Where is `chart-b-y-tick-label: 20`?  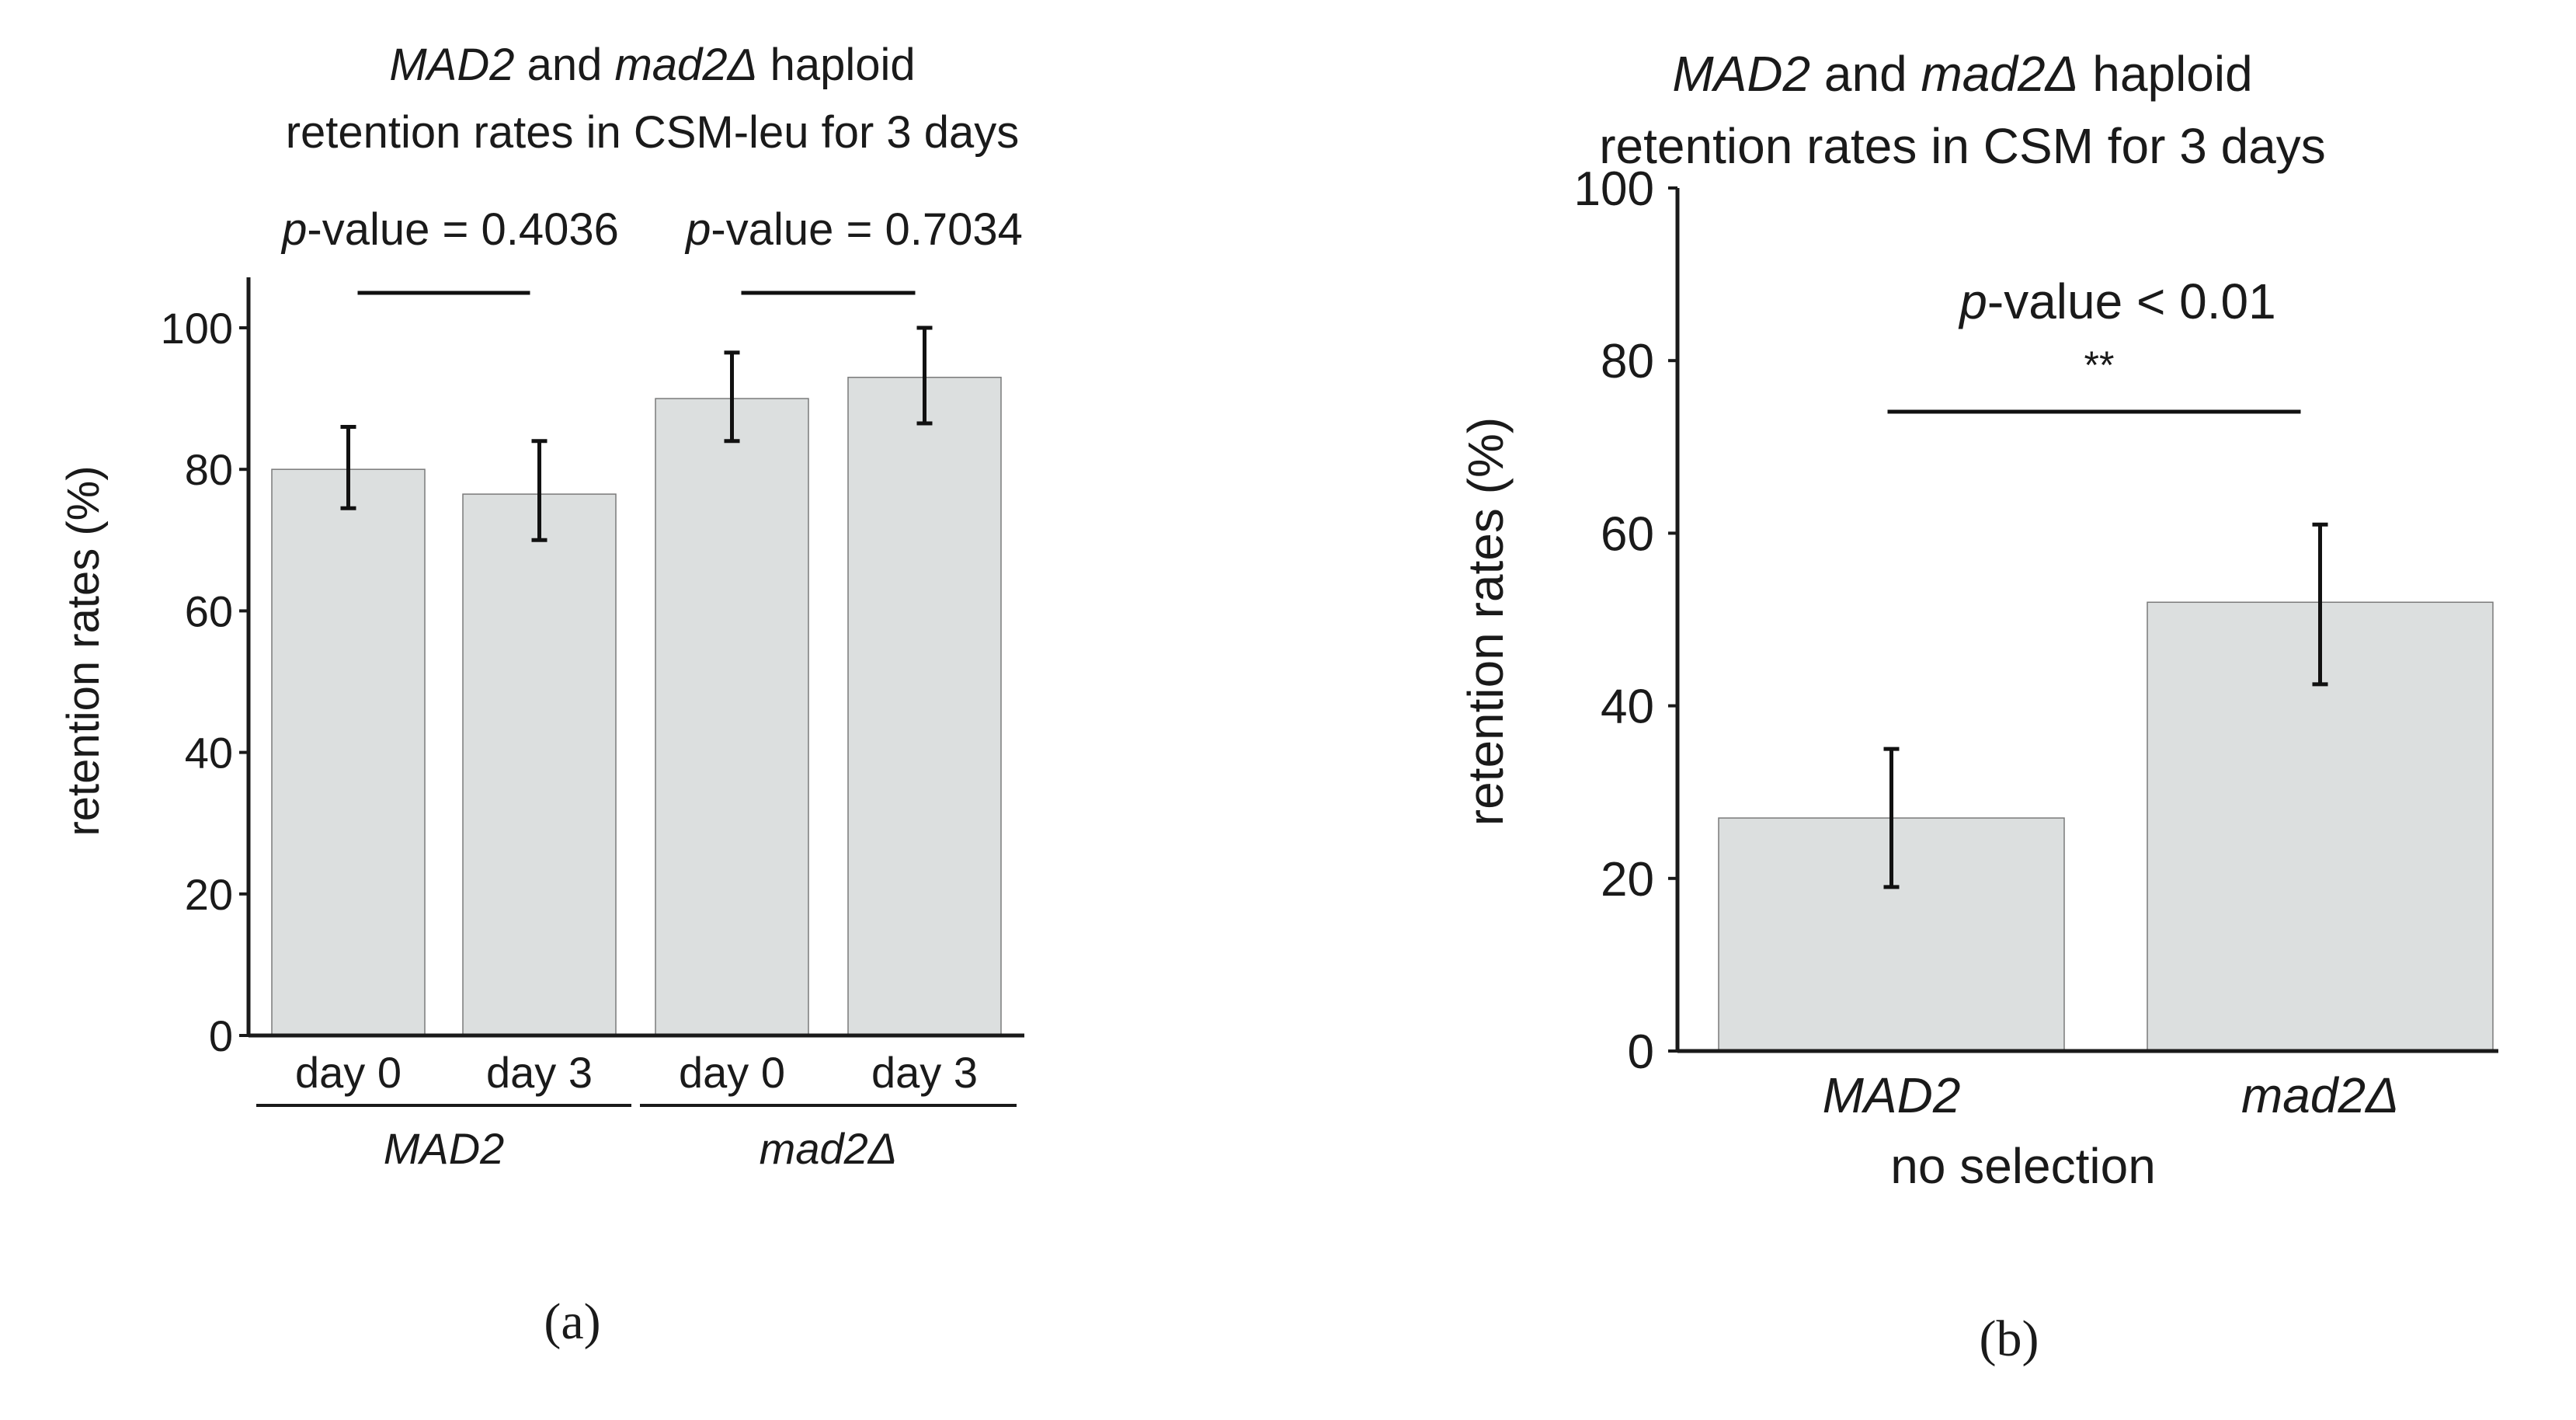 chart-b-y-tick-label: 20 is located at coordinates (1628, 880).